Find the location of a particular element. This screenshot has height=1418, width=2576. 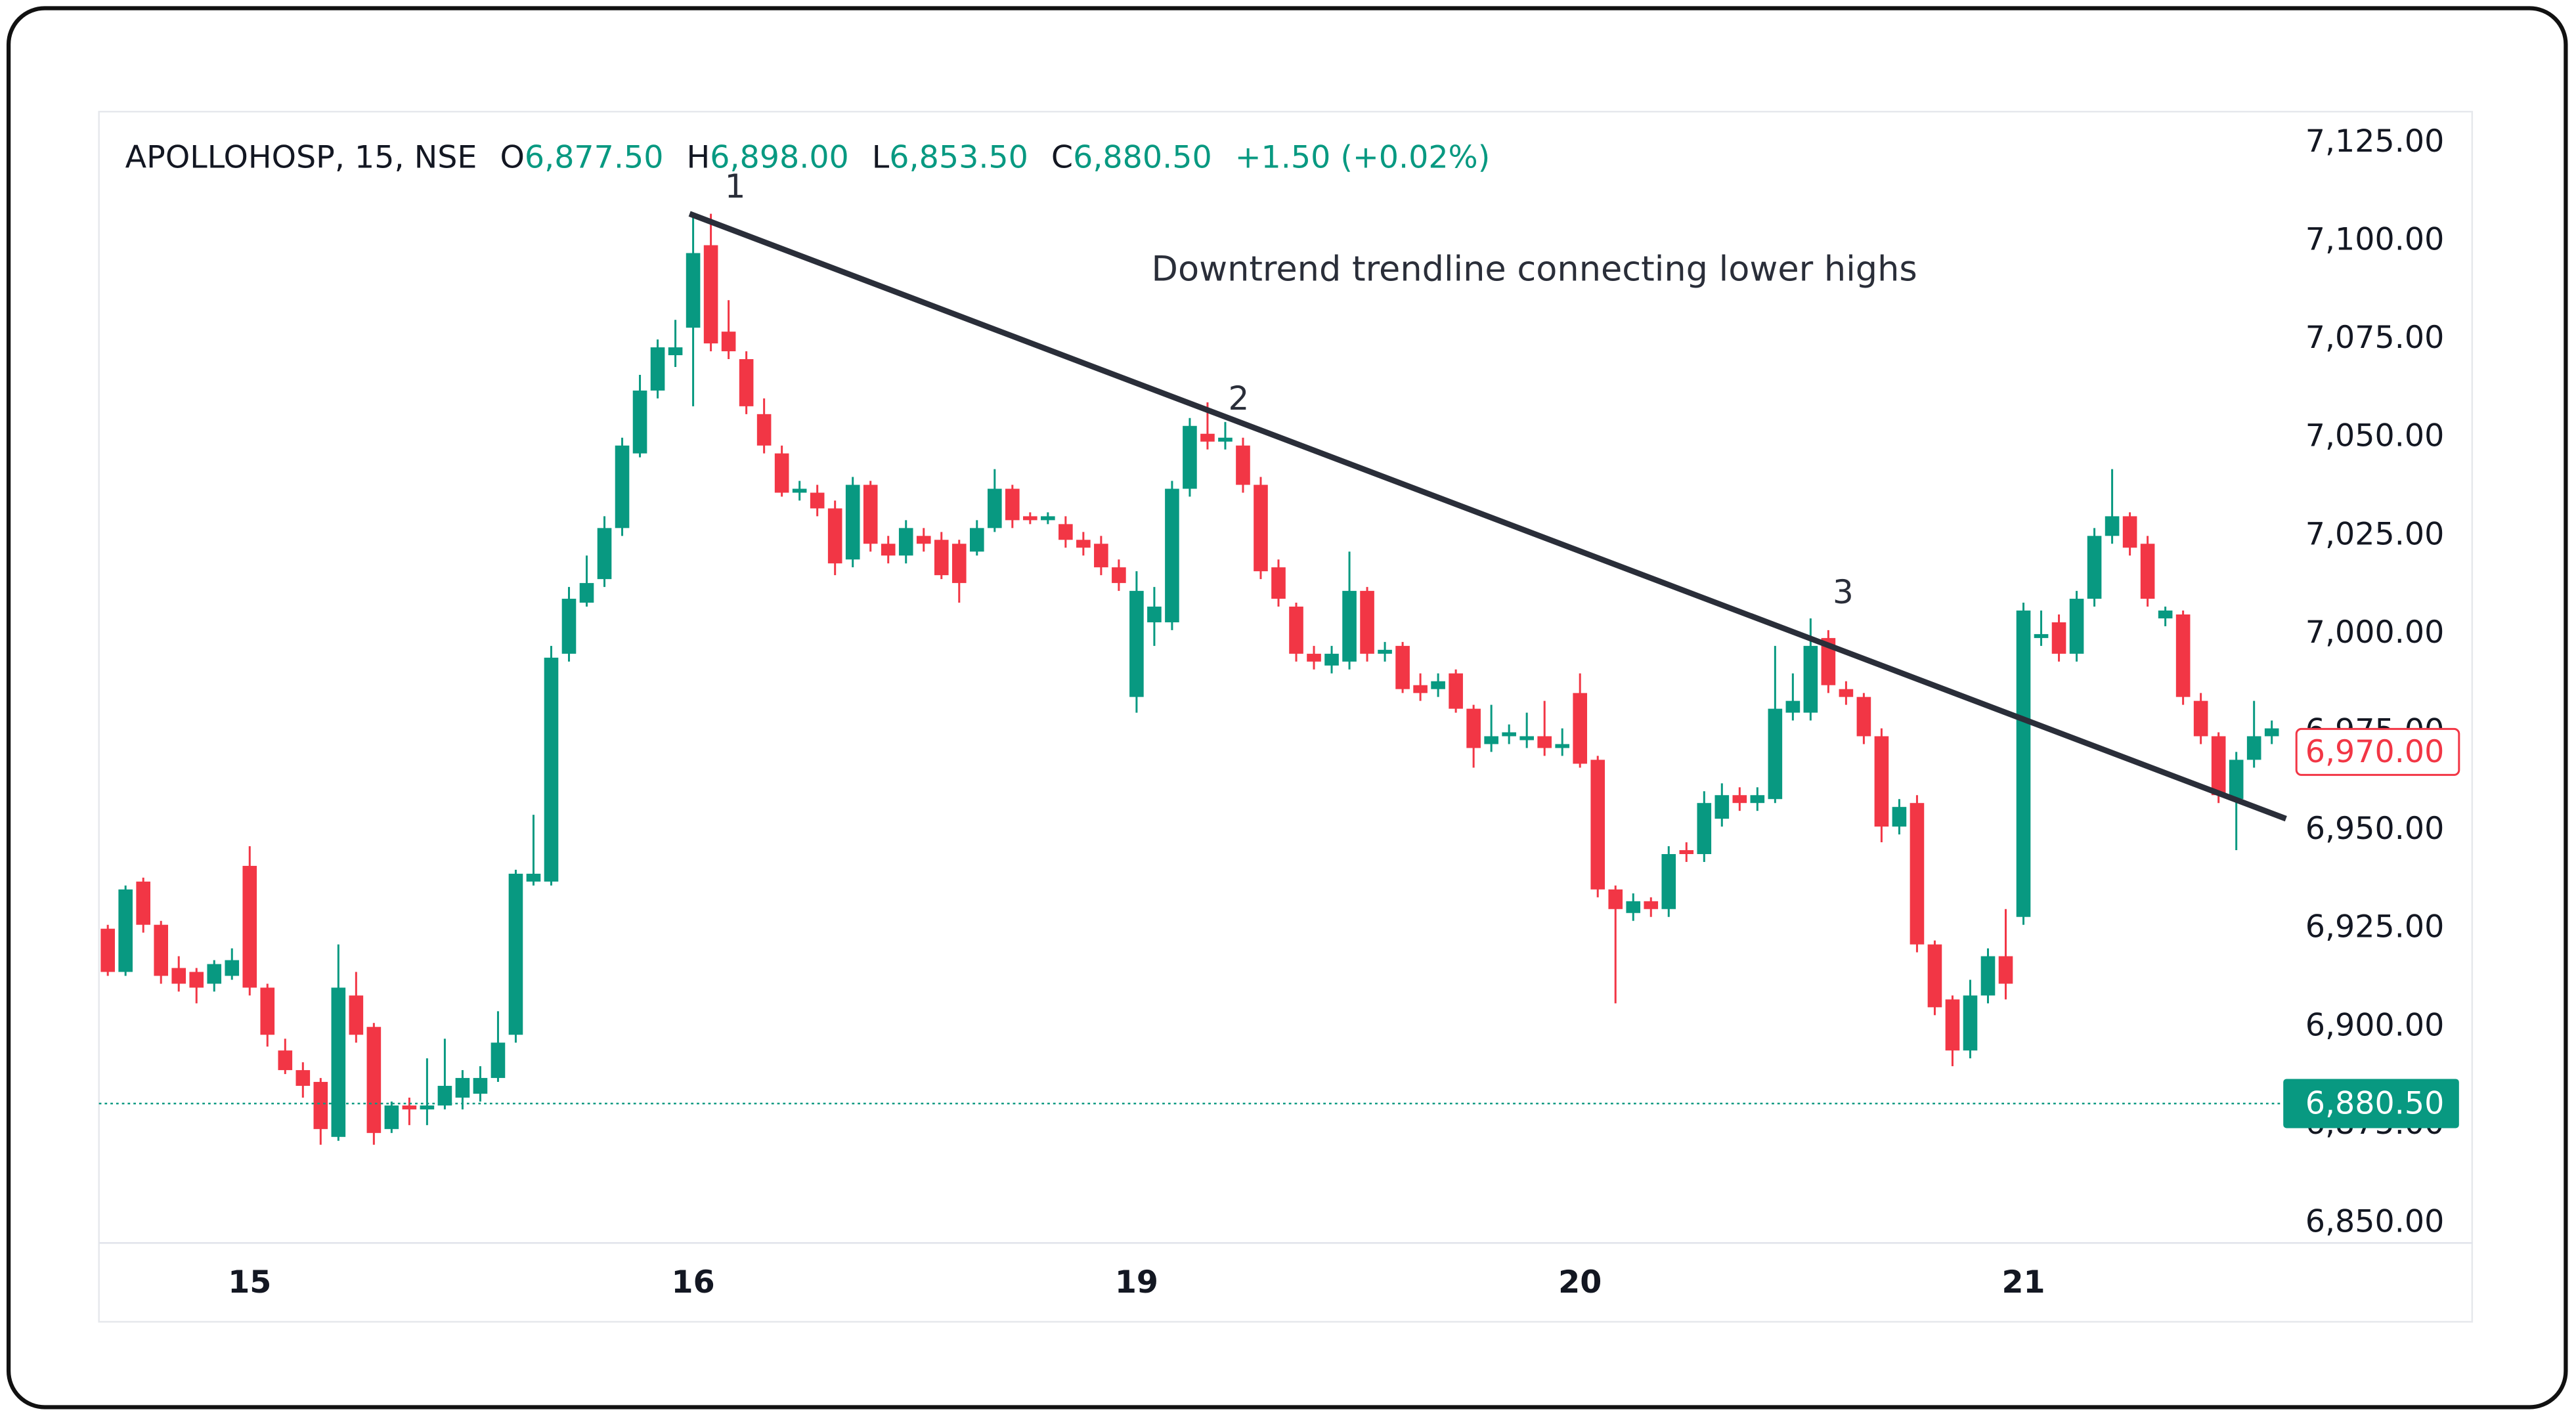

ohlc-key: C is located at coordinates (1062, 158).